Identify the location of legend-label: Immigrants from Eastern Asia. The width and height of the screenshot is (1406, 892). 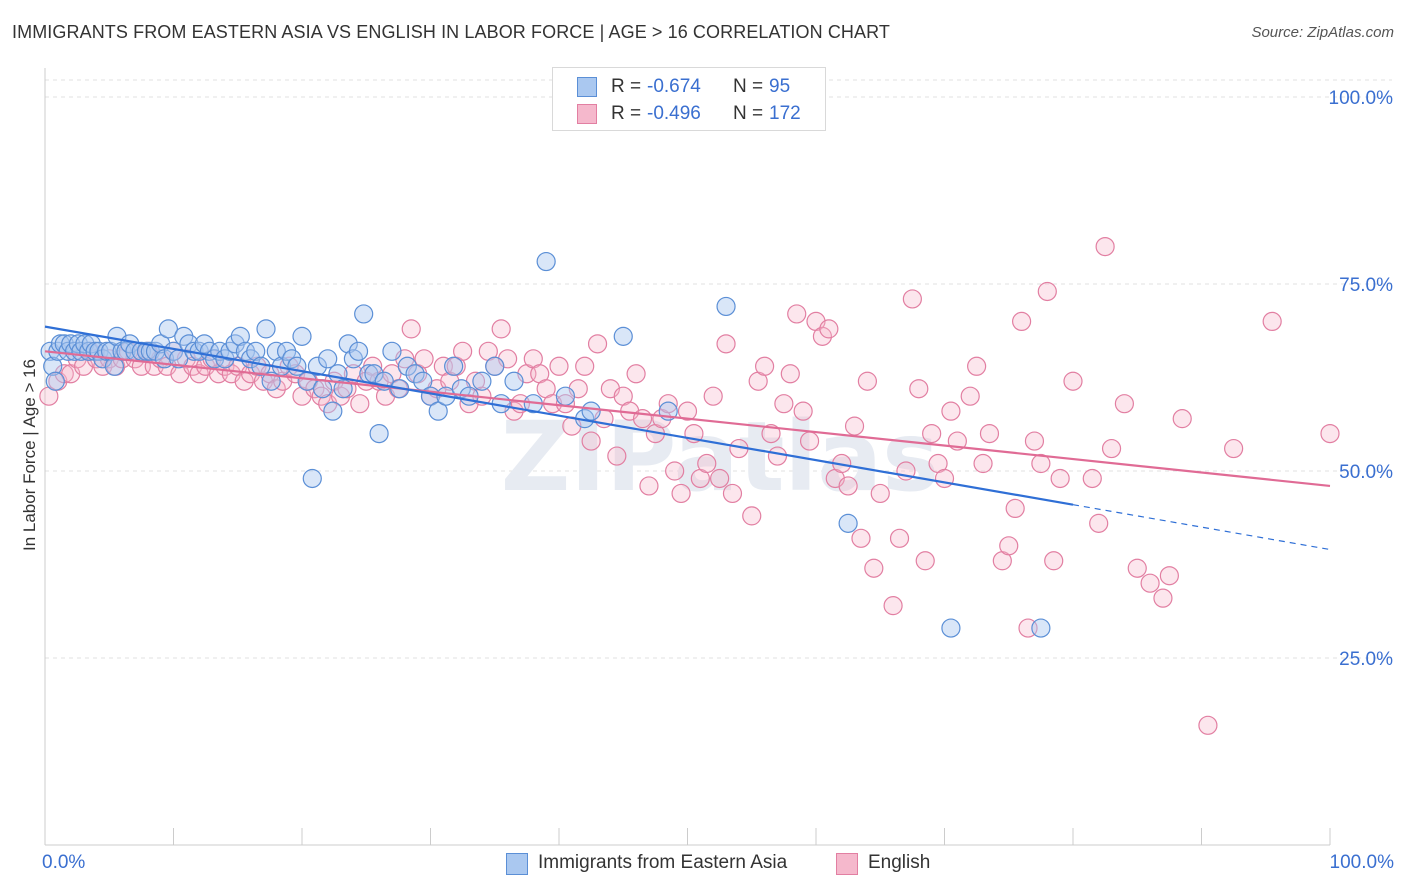
(663, 862).